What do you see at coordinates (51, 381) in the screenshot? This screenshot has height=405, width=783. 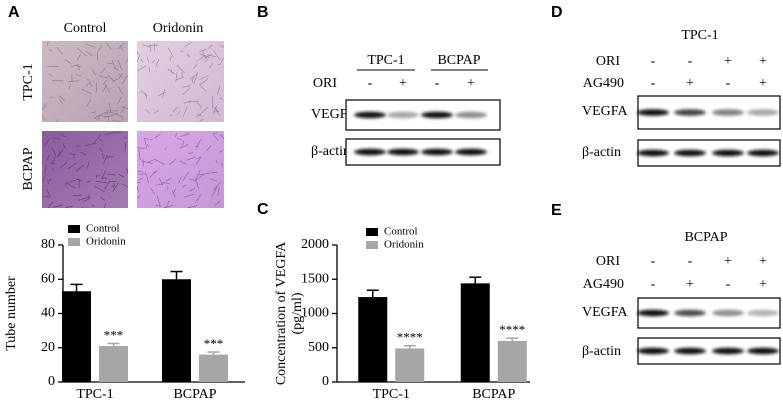 I see `y-tick-label: 0` at bounding box center [51, 381].